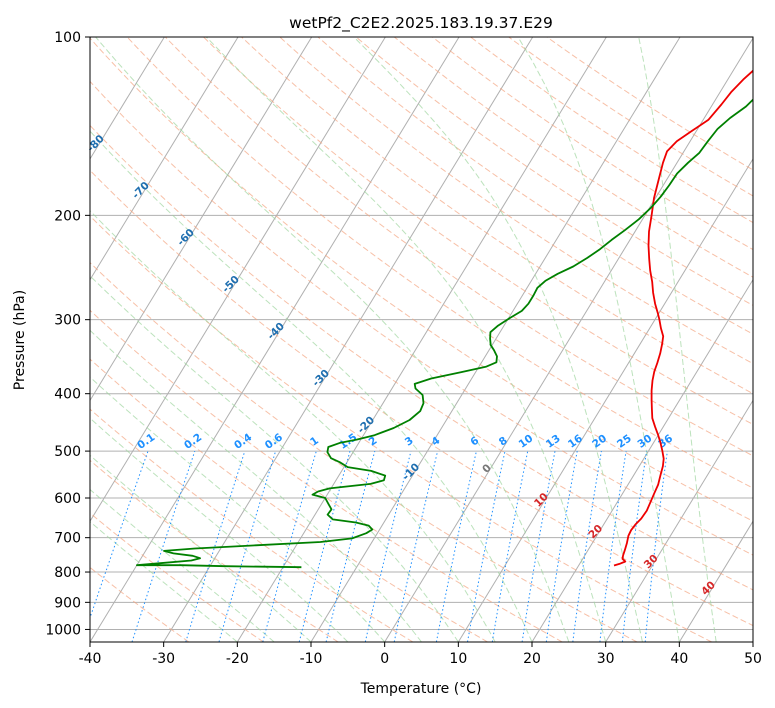 The image size is (775, 708). I want to click on y-tick-label: 300, so click(67, 321).